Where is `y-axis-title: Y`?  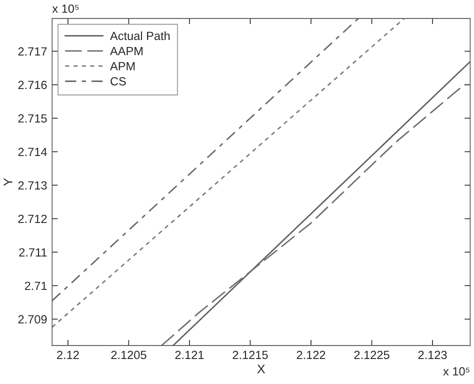
y-axis-title: Y is located at coordinates (8, 182).